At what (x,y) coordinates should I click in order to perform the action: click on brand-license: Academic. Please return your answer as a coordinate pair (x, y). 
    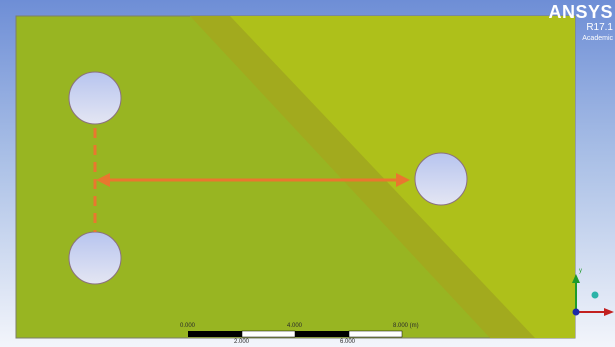
    Looking at the image, I should click on (597, 38).